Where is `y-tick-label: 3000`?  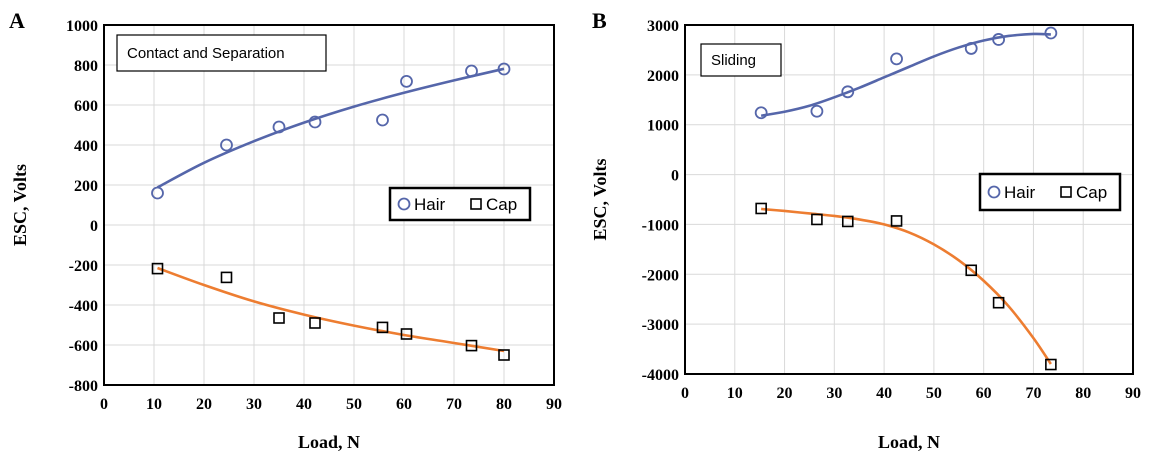 y-tick-label: 3000 is located at coordinates (663, 26).